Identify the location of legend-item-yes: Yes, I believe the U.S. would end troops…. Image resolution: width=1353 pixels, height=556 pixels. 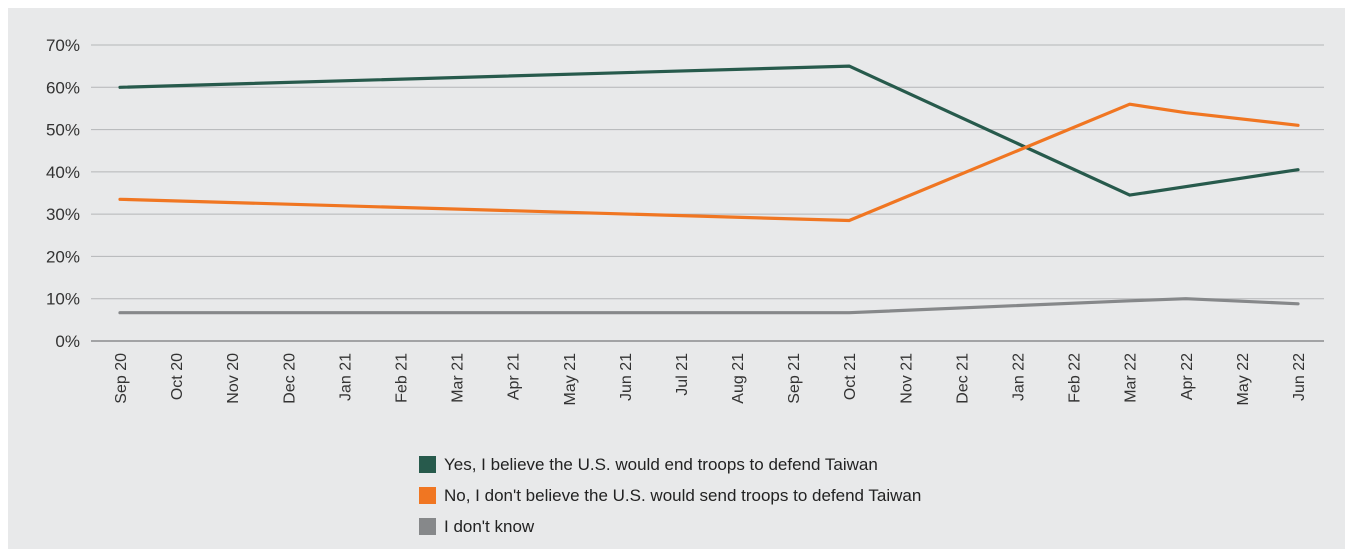
(670, 464).